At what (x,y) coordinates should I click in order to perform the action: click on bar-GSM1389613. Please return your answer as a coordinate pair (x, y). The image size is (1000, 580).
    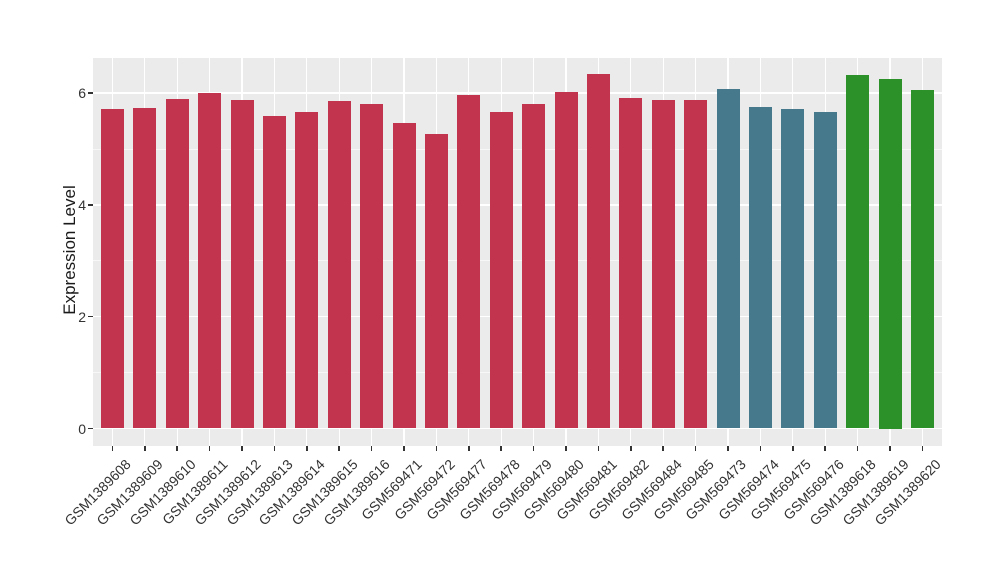
    Looking at the image, I should click on (274, 272).